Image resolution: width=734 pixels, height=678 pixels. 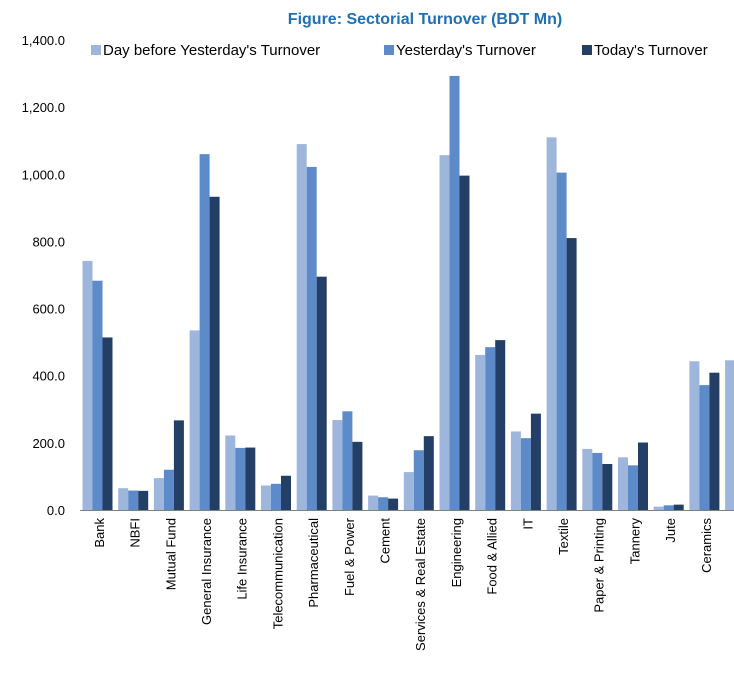 I want to click on category-label: Mutual Fund, so click(x=170, y=554).